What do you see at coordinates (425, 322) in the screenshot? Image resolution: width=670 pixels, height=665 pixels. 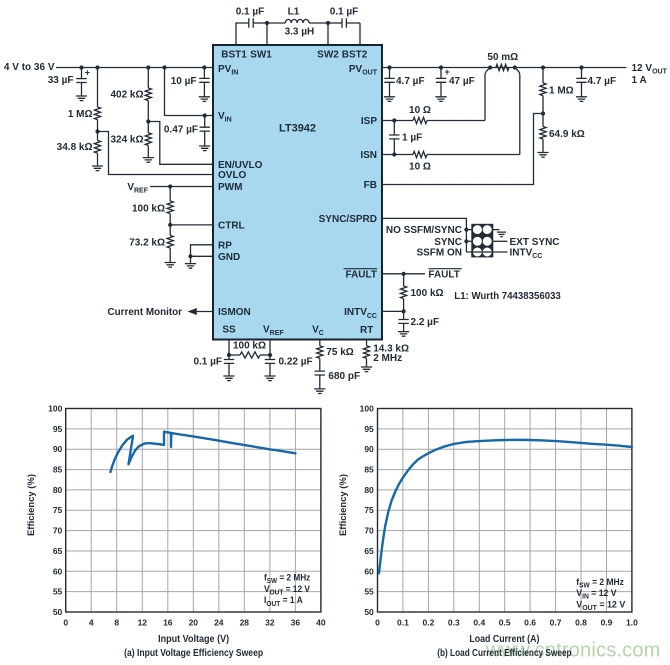 I see `svg-text: 2.2 µF` at bounding box center [425, 322].